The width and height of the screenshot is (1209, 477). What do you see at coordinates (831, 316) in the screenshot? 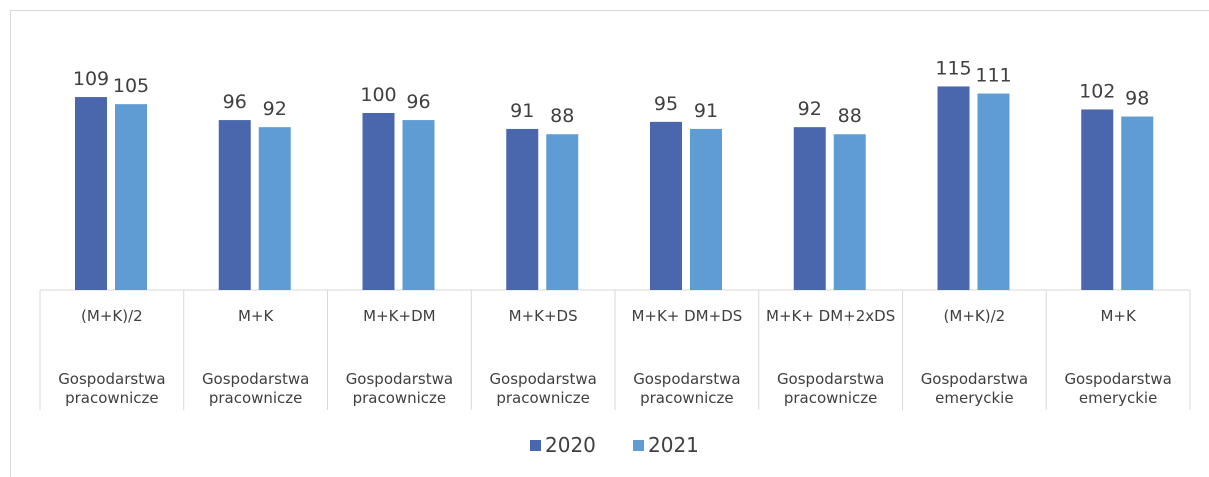
I see `x-tick-label: M+K+ DM+2xDS` at bounding box center [831, 316].